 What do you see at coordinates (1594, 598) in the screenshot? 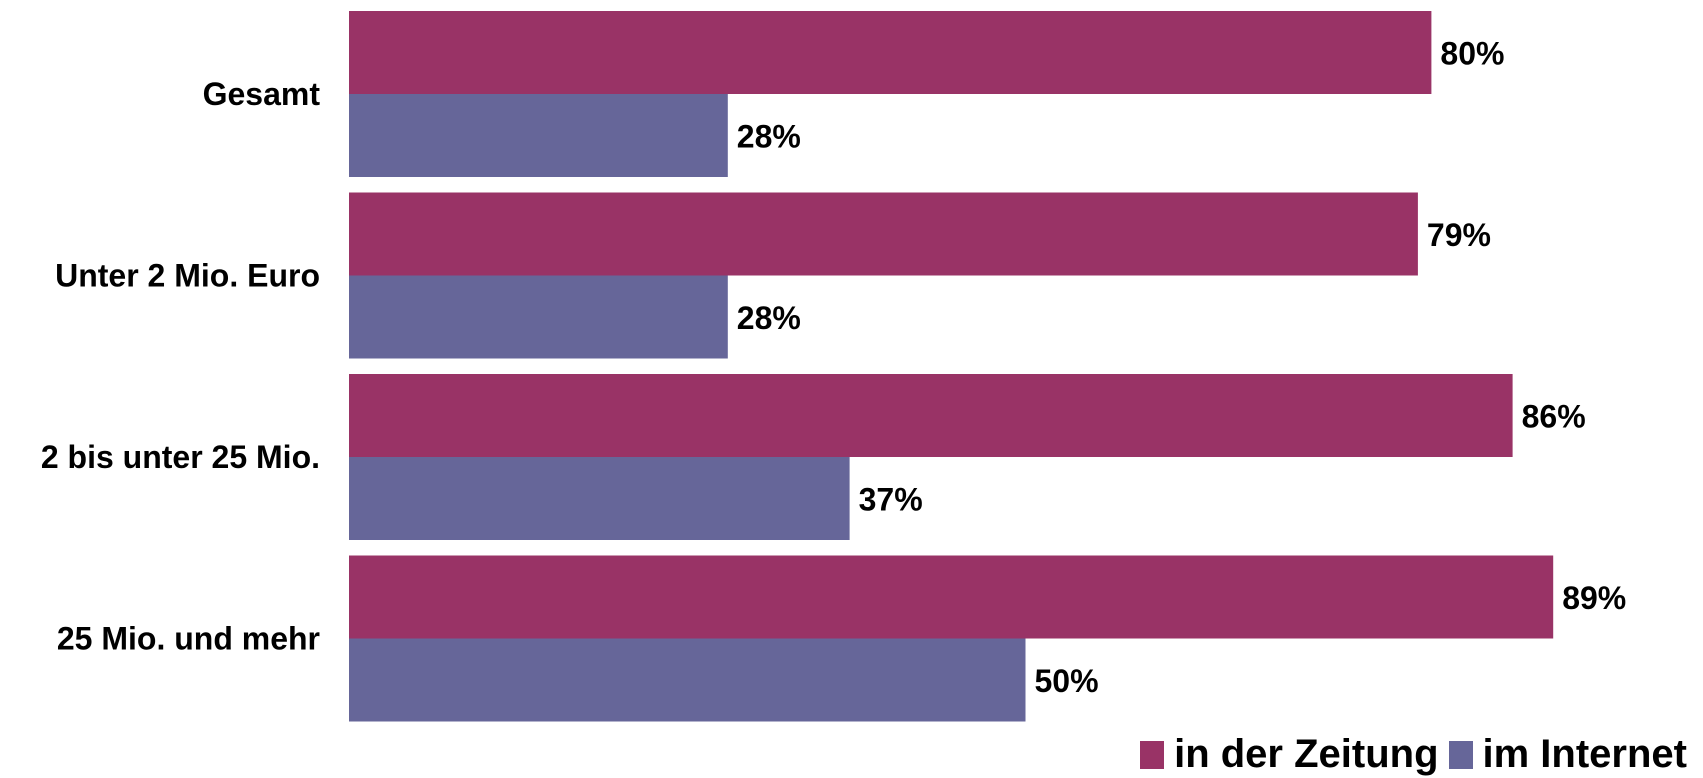
I see `data-label: 89%` at bounding box center [1594, 598].